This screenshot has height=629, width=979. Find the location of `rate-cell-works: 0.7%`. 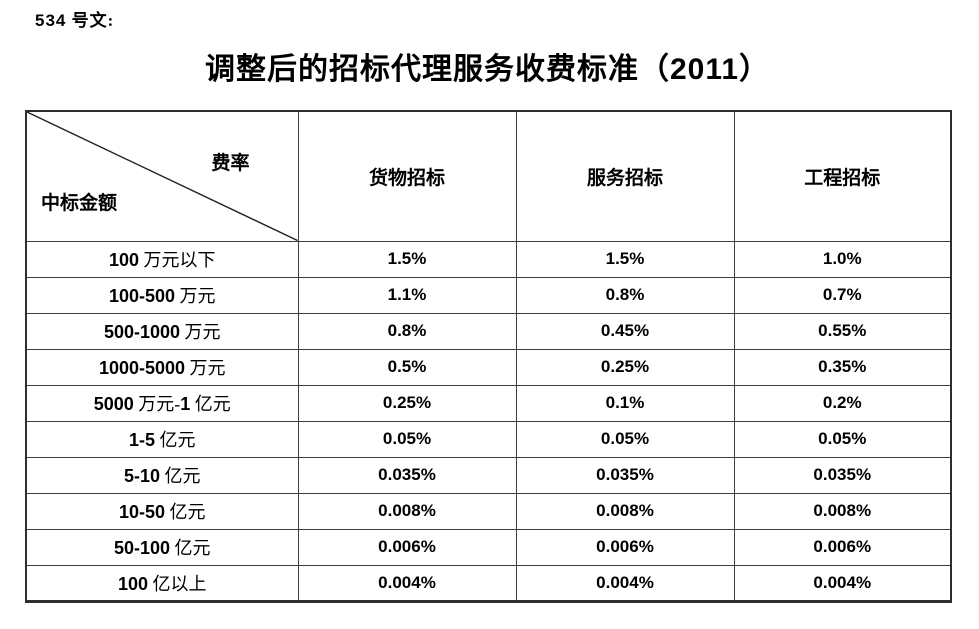

rate-cell-works: 0.7% is located at coordinates (842, 295).